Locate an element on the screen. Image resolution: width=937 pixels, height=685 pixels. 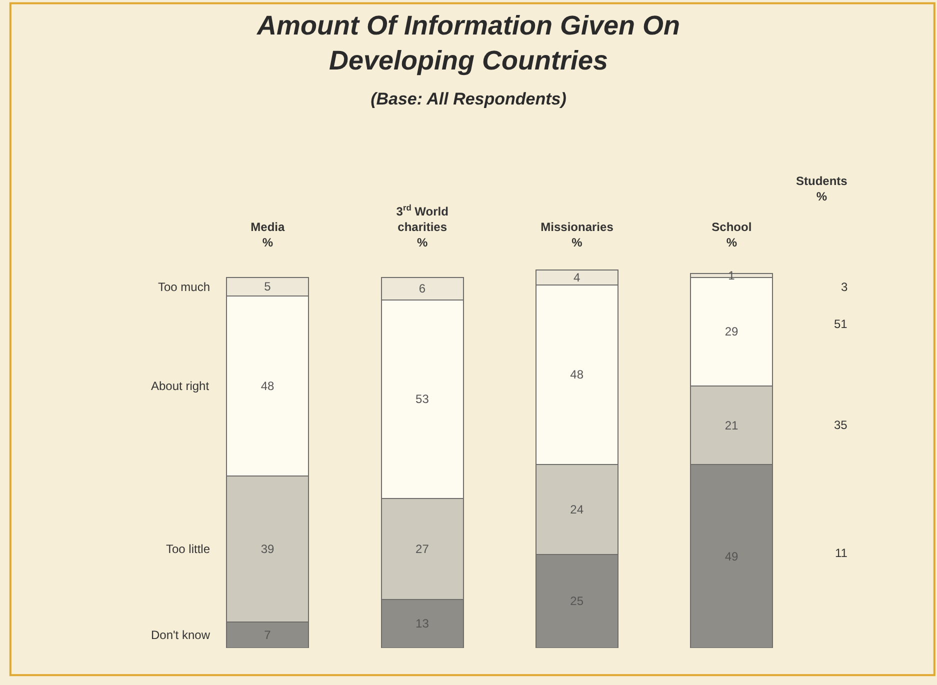
chart-subtitle: (Base: All Respondents) is located at coordinates (468, 98).